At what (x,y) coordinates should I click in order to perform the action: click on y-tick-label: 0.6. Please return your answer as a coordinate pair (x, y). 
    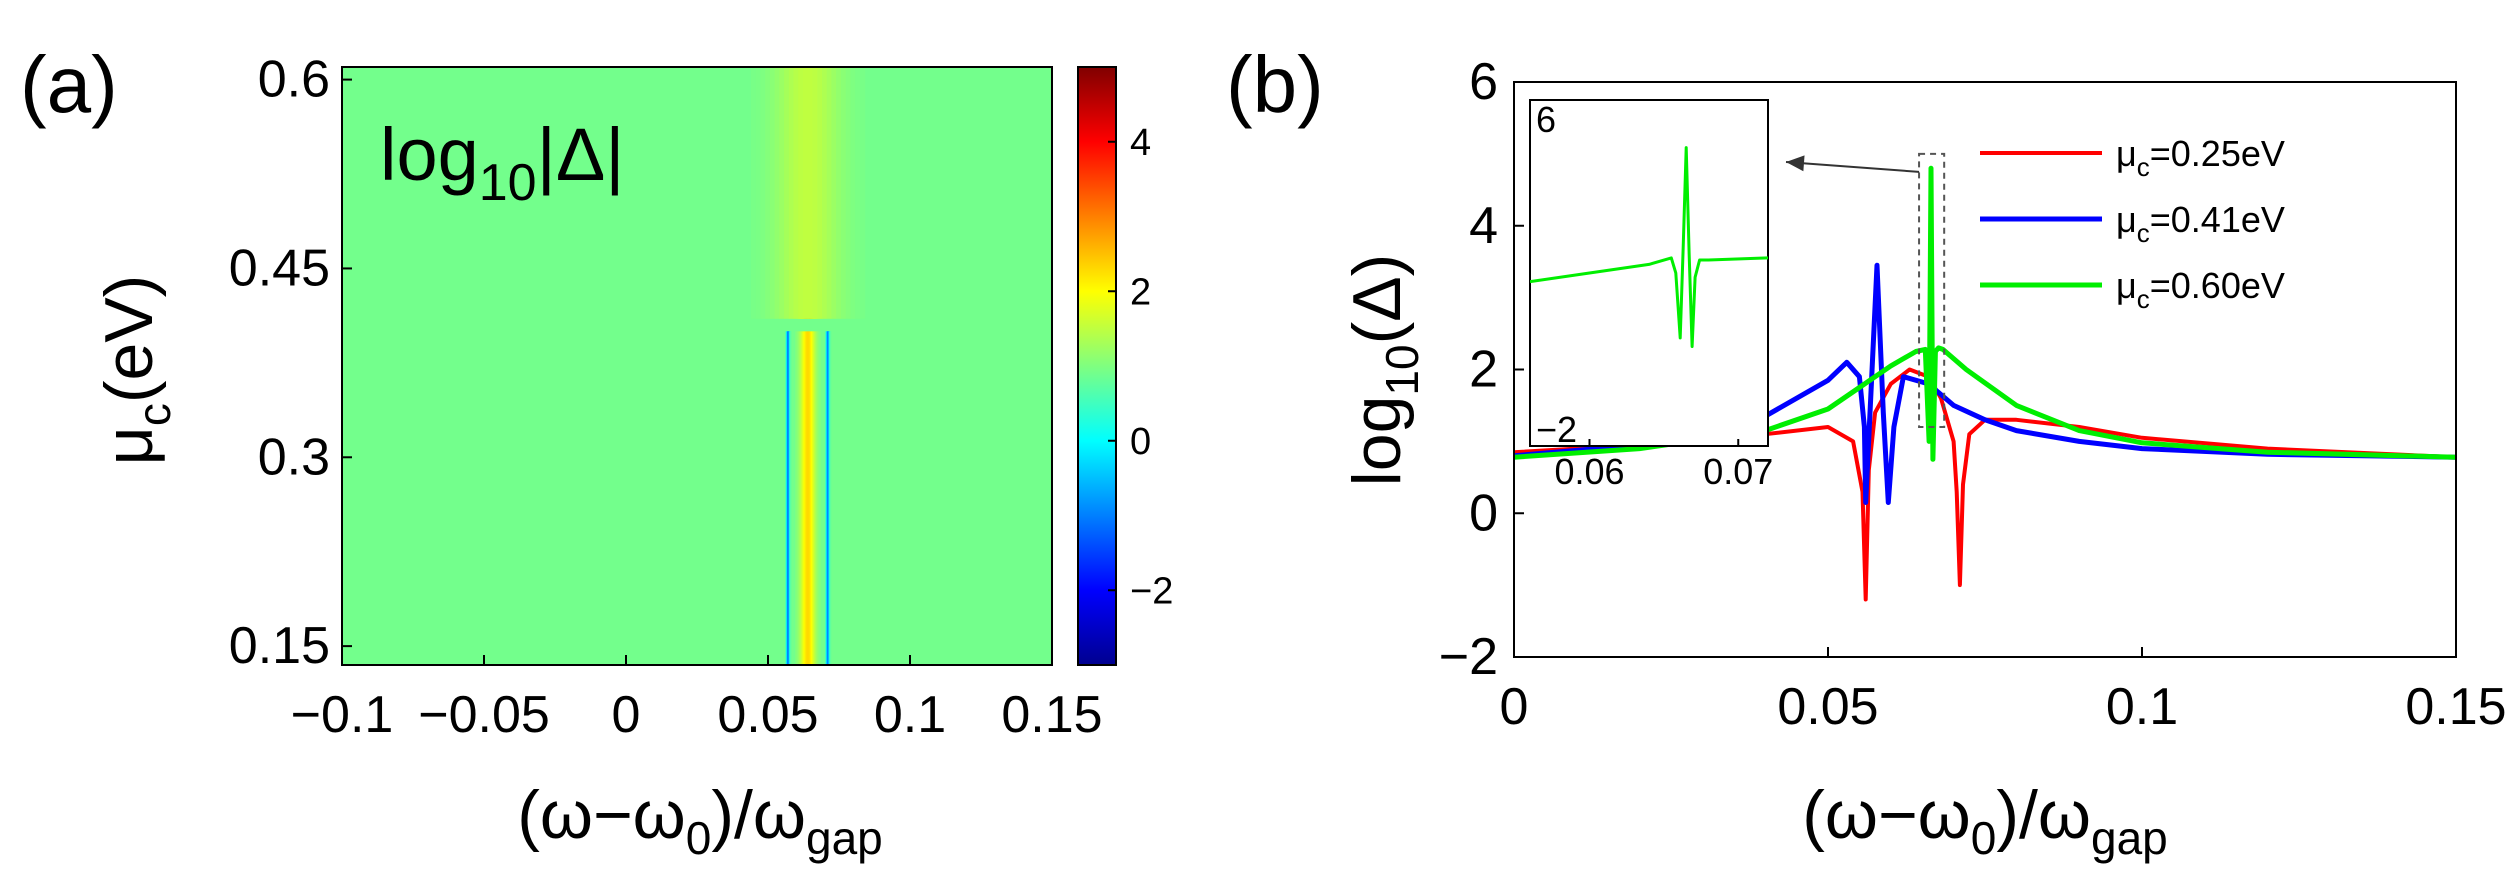
    Looking at the image, I should click on (294, 80).